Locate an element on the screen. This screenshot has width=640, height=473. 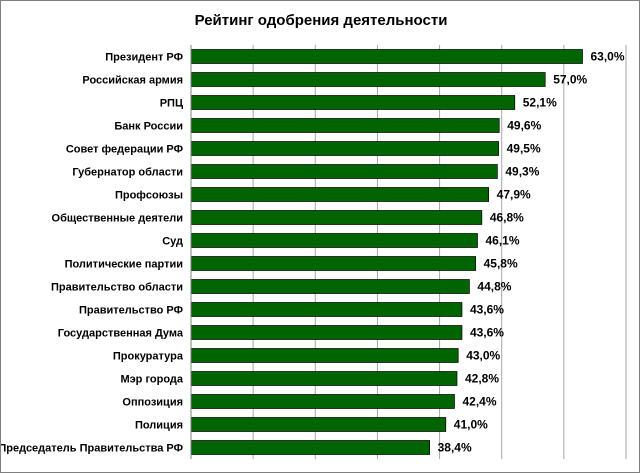
category-label: Банк России is located at coordinates (148, 127).